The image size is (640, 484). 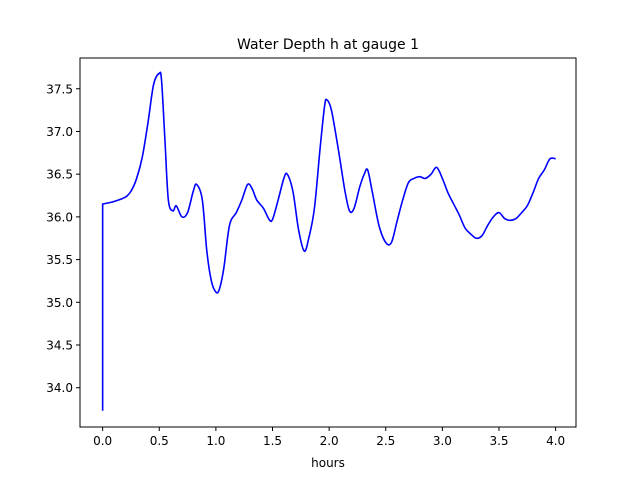 I want to click on x-tick-label: 0.0, so click(x=102, y=441).